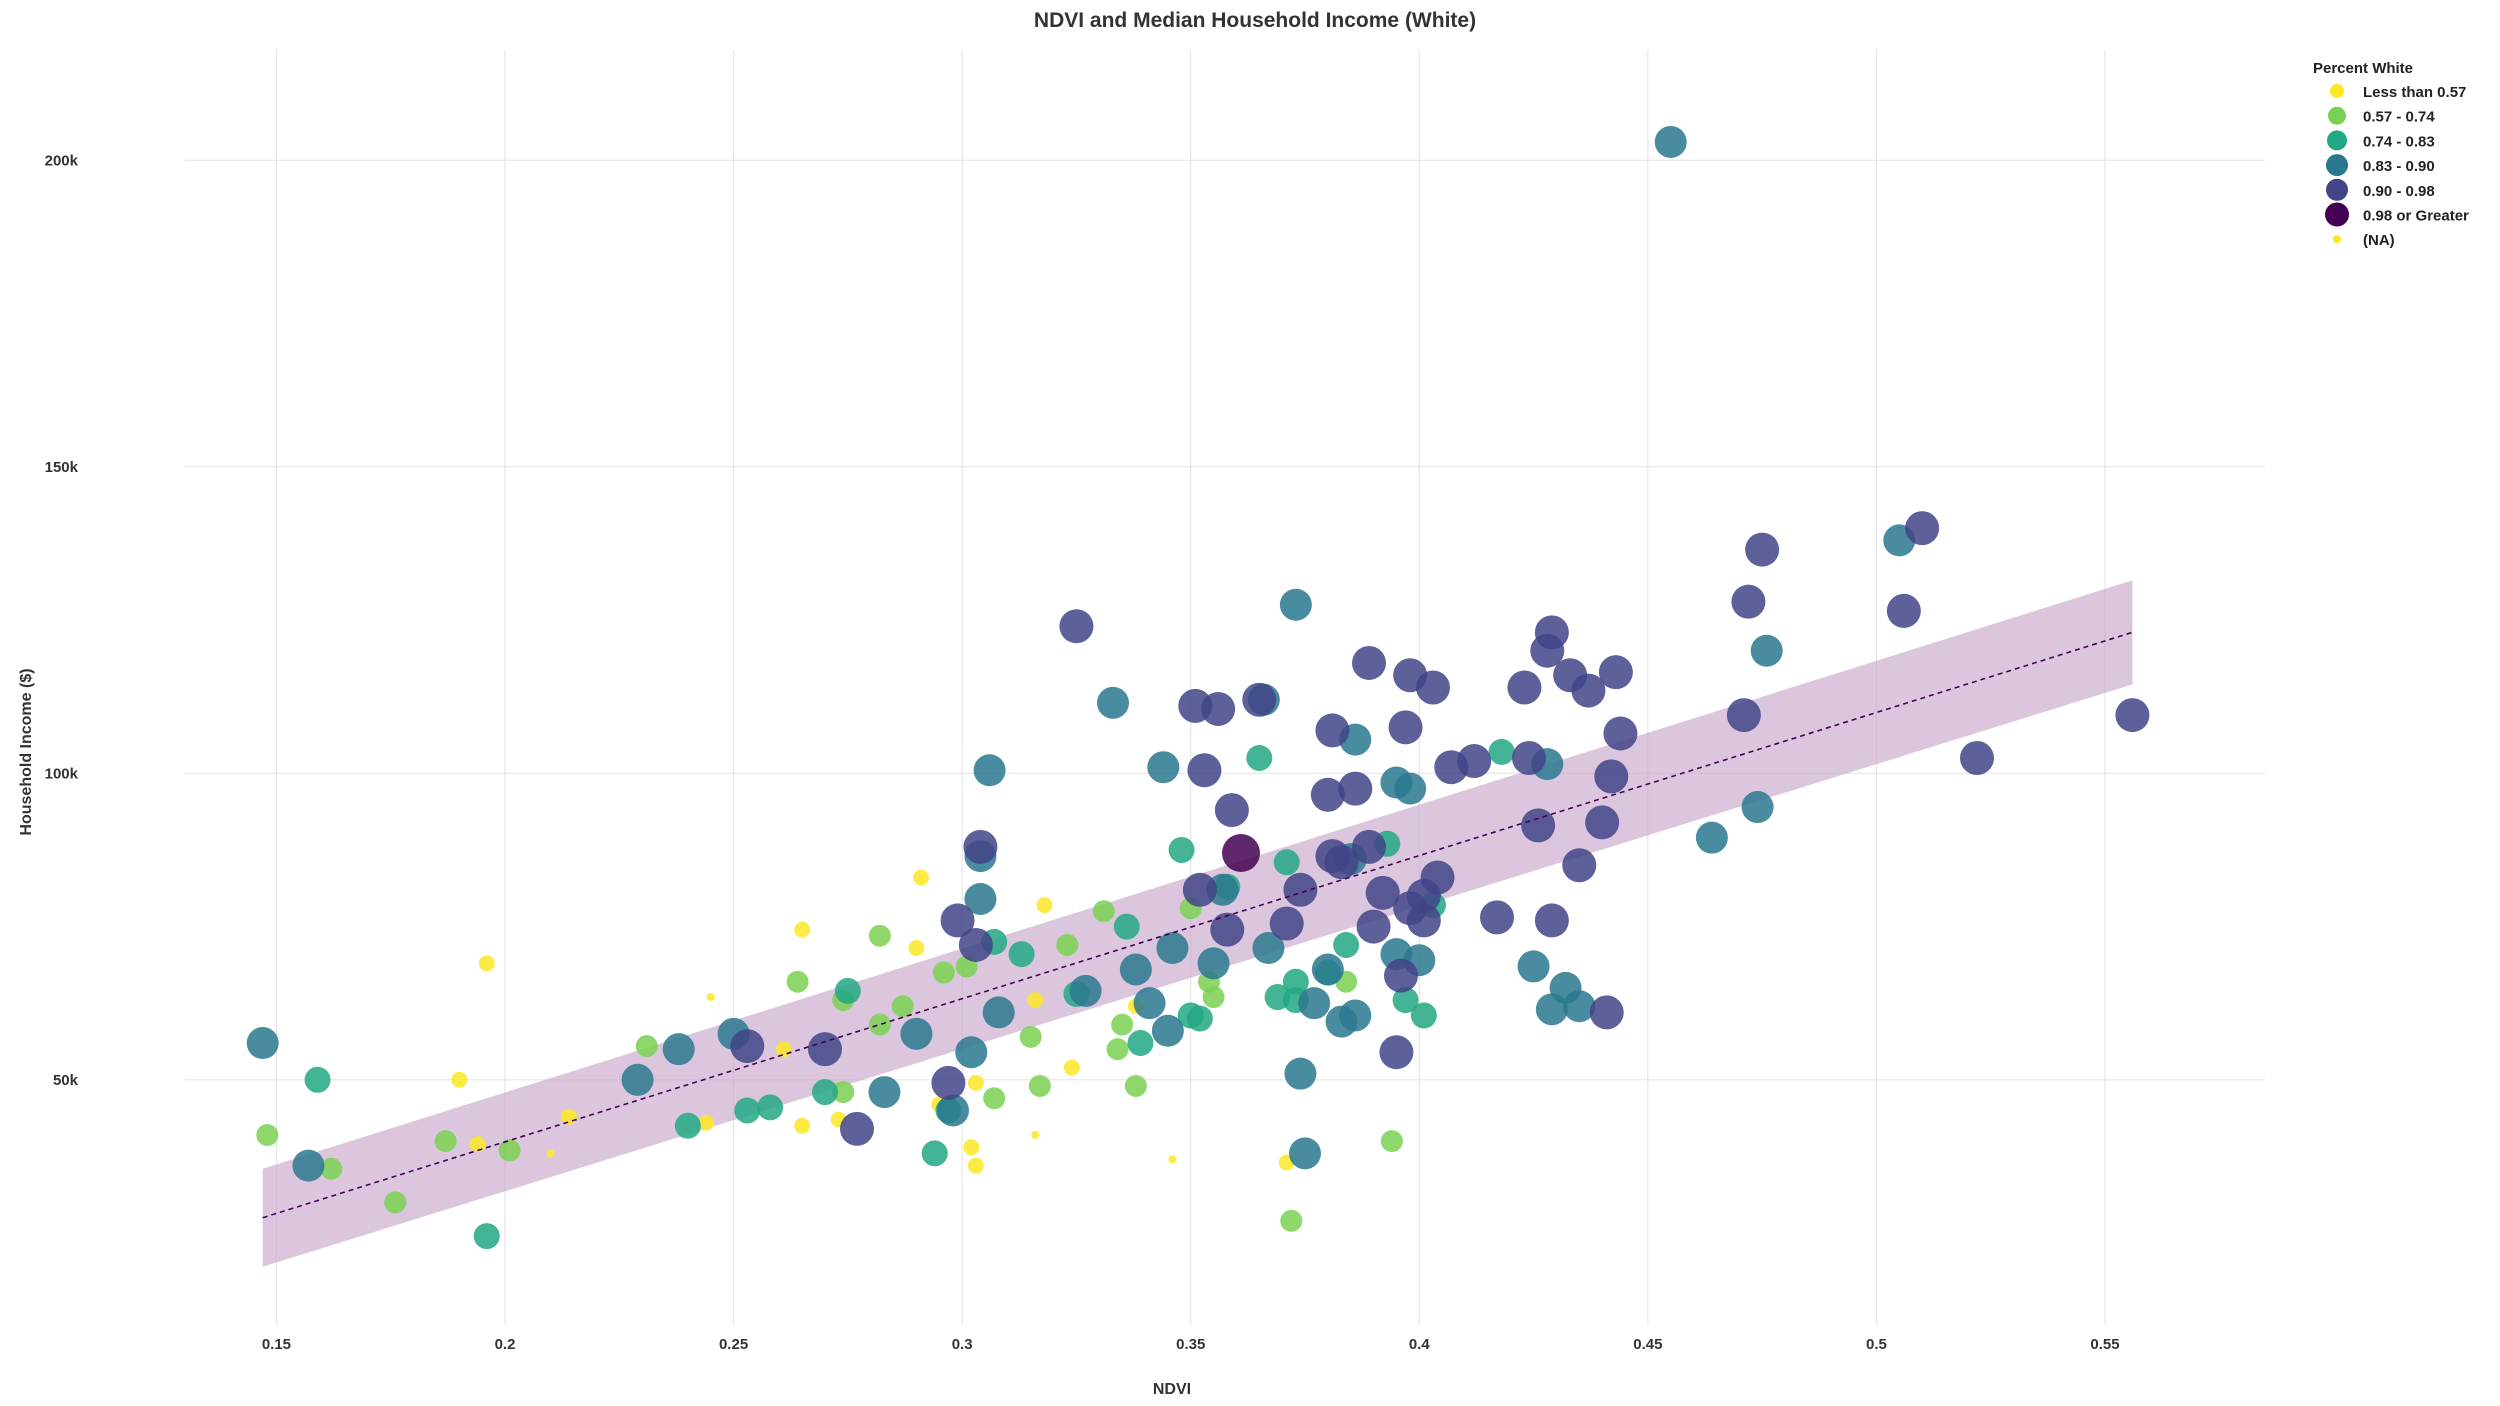 This screenshot has width=2500, height=1406. Describe the element at coordinates (2399, 191) in the screenshot. I see `legend-label: 0.90 - 0.98` at that location.